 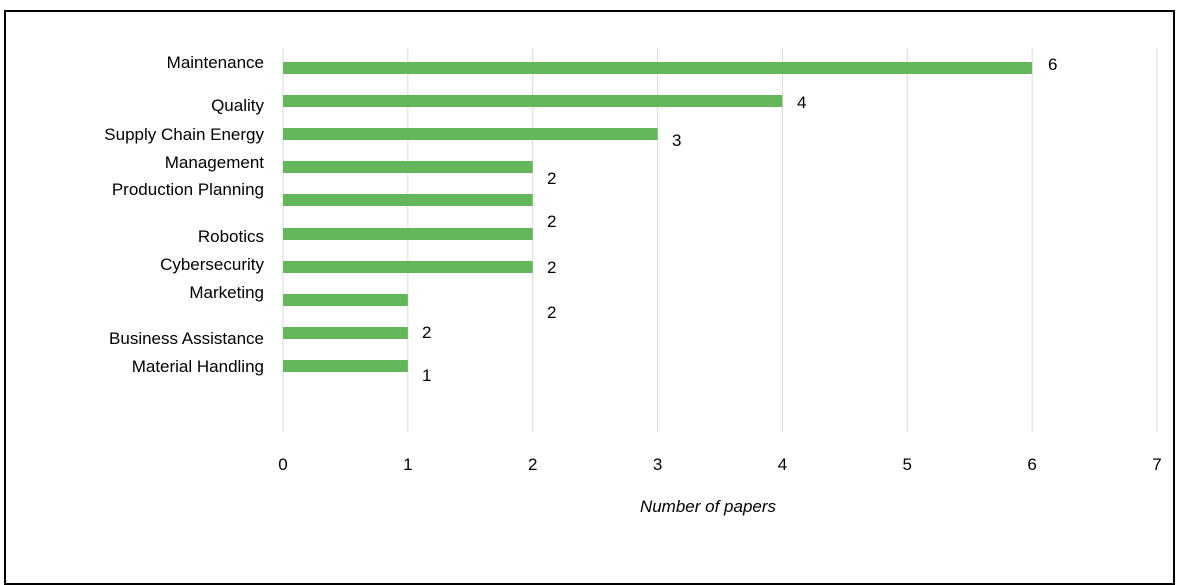 I want to click on x-tick-label: 7, so click(x=1156, y=464).